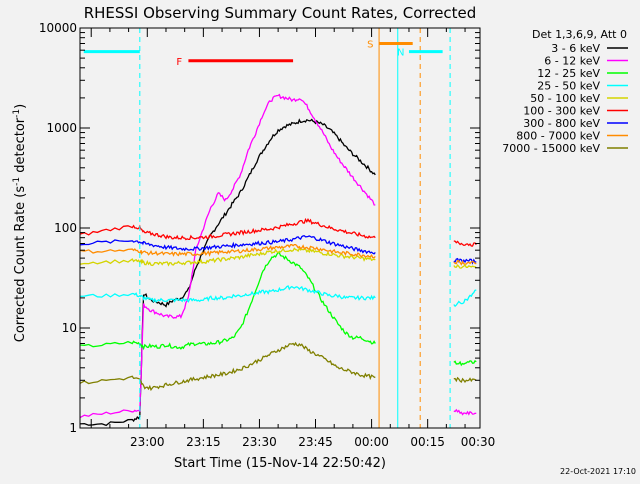  What do you see at coordinates (259, 442) in the screenshot?
I see `x-tick-label: 23:30` at bounding box center [259, 442].